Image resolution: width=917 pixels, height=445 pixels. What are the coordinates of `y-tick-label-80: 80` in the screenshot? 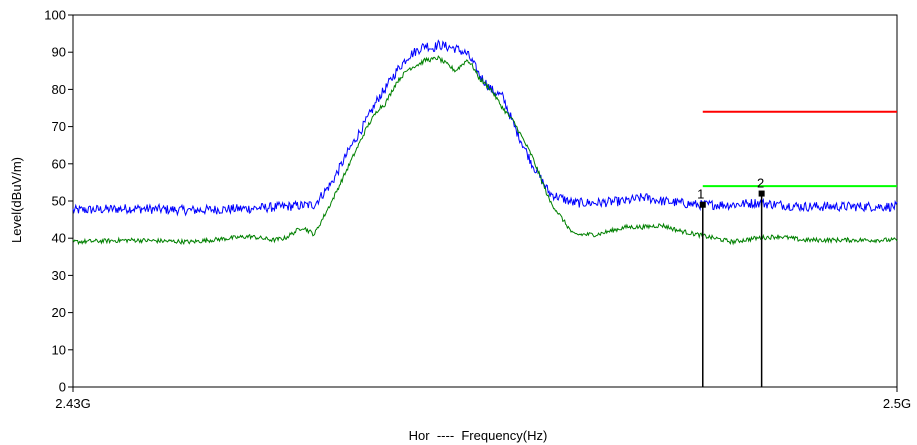 It's located at (59, 89).